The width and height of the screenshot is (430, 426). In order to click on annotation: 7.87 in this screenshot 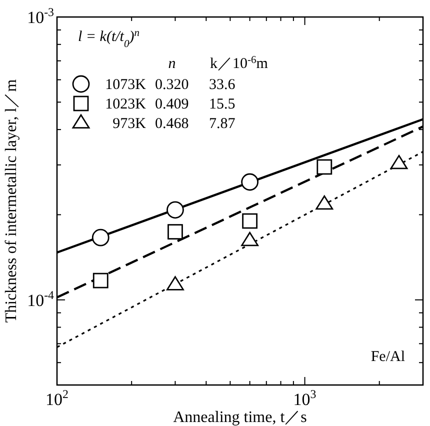, I will do `click(222, 124)`.